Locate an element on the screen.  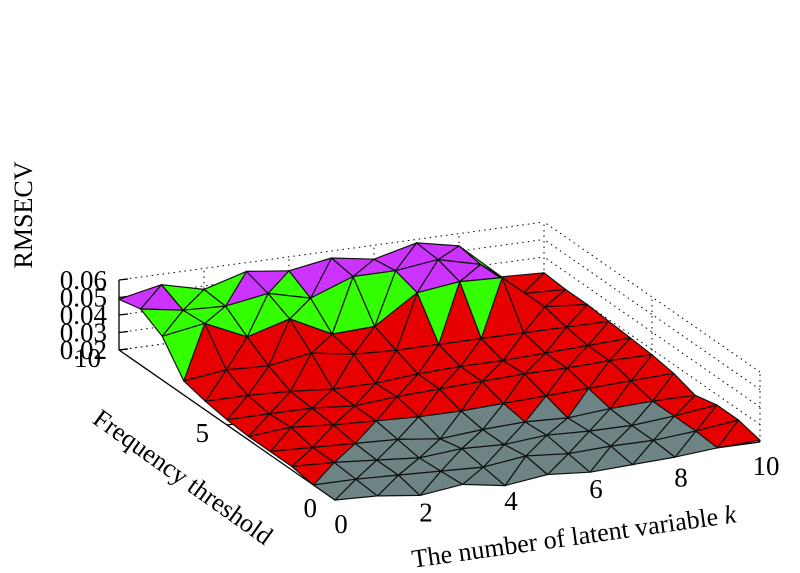
x-tick-label: 2 is located at coordinates (426, 512).